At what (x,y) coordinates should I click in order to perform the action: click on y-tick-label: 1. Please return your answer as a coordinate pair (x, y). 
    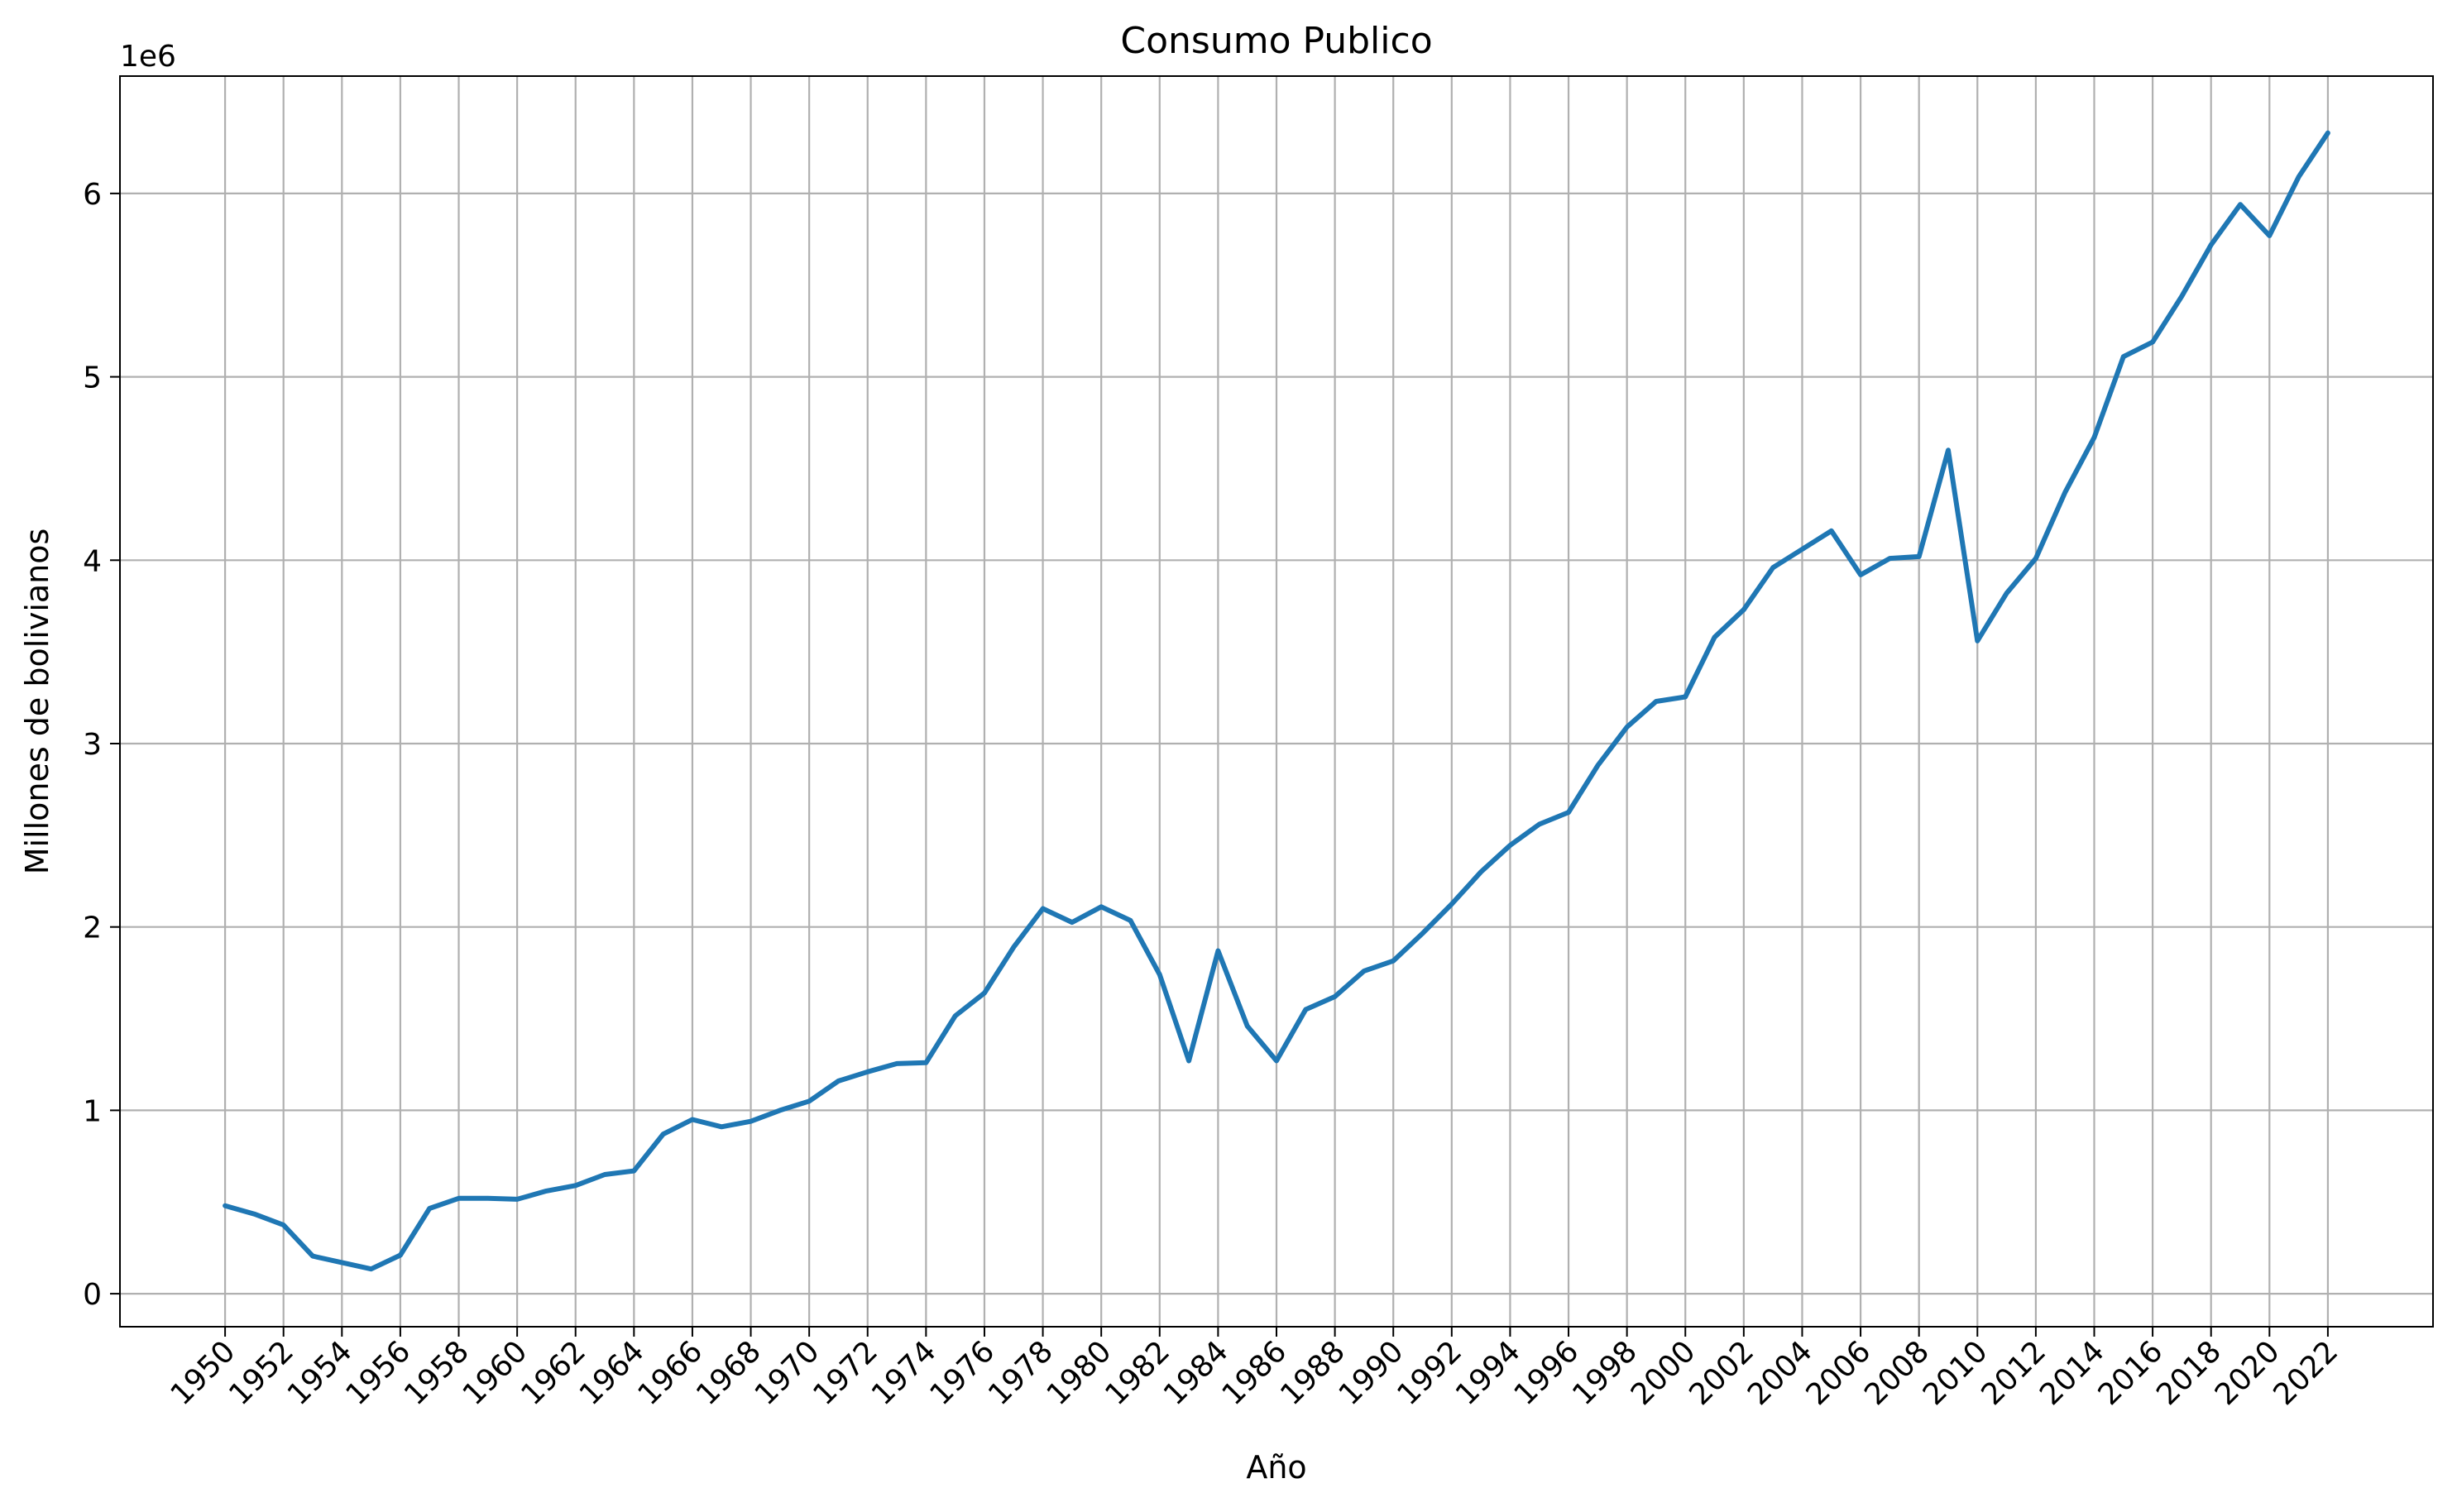
    Looking at the image, I should click on (92, 1111).